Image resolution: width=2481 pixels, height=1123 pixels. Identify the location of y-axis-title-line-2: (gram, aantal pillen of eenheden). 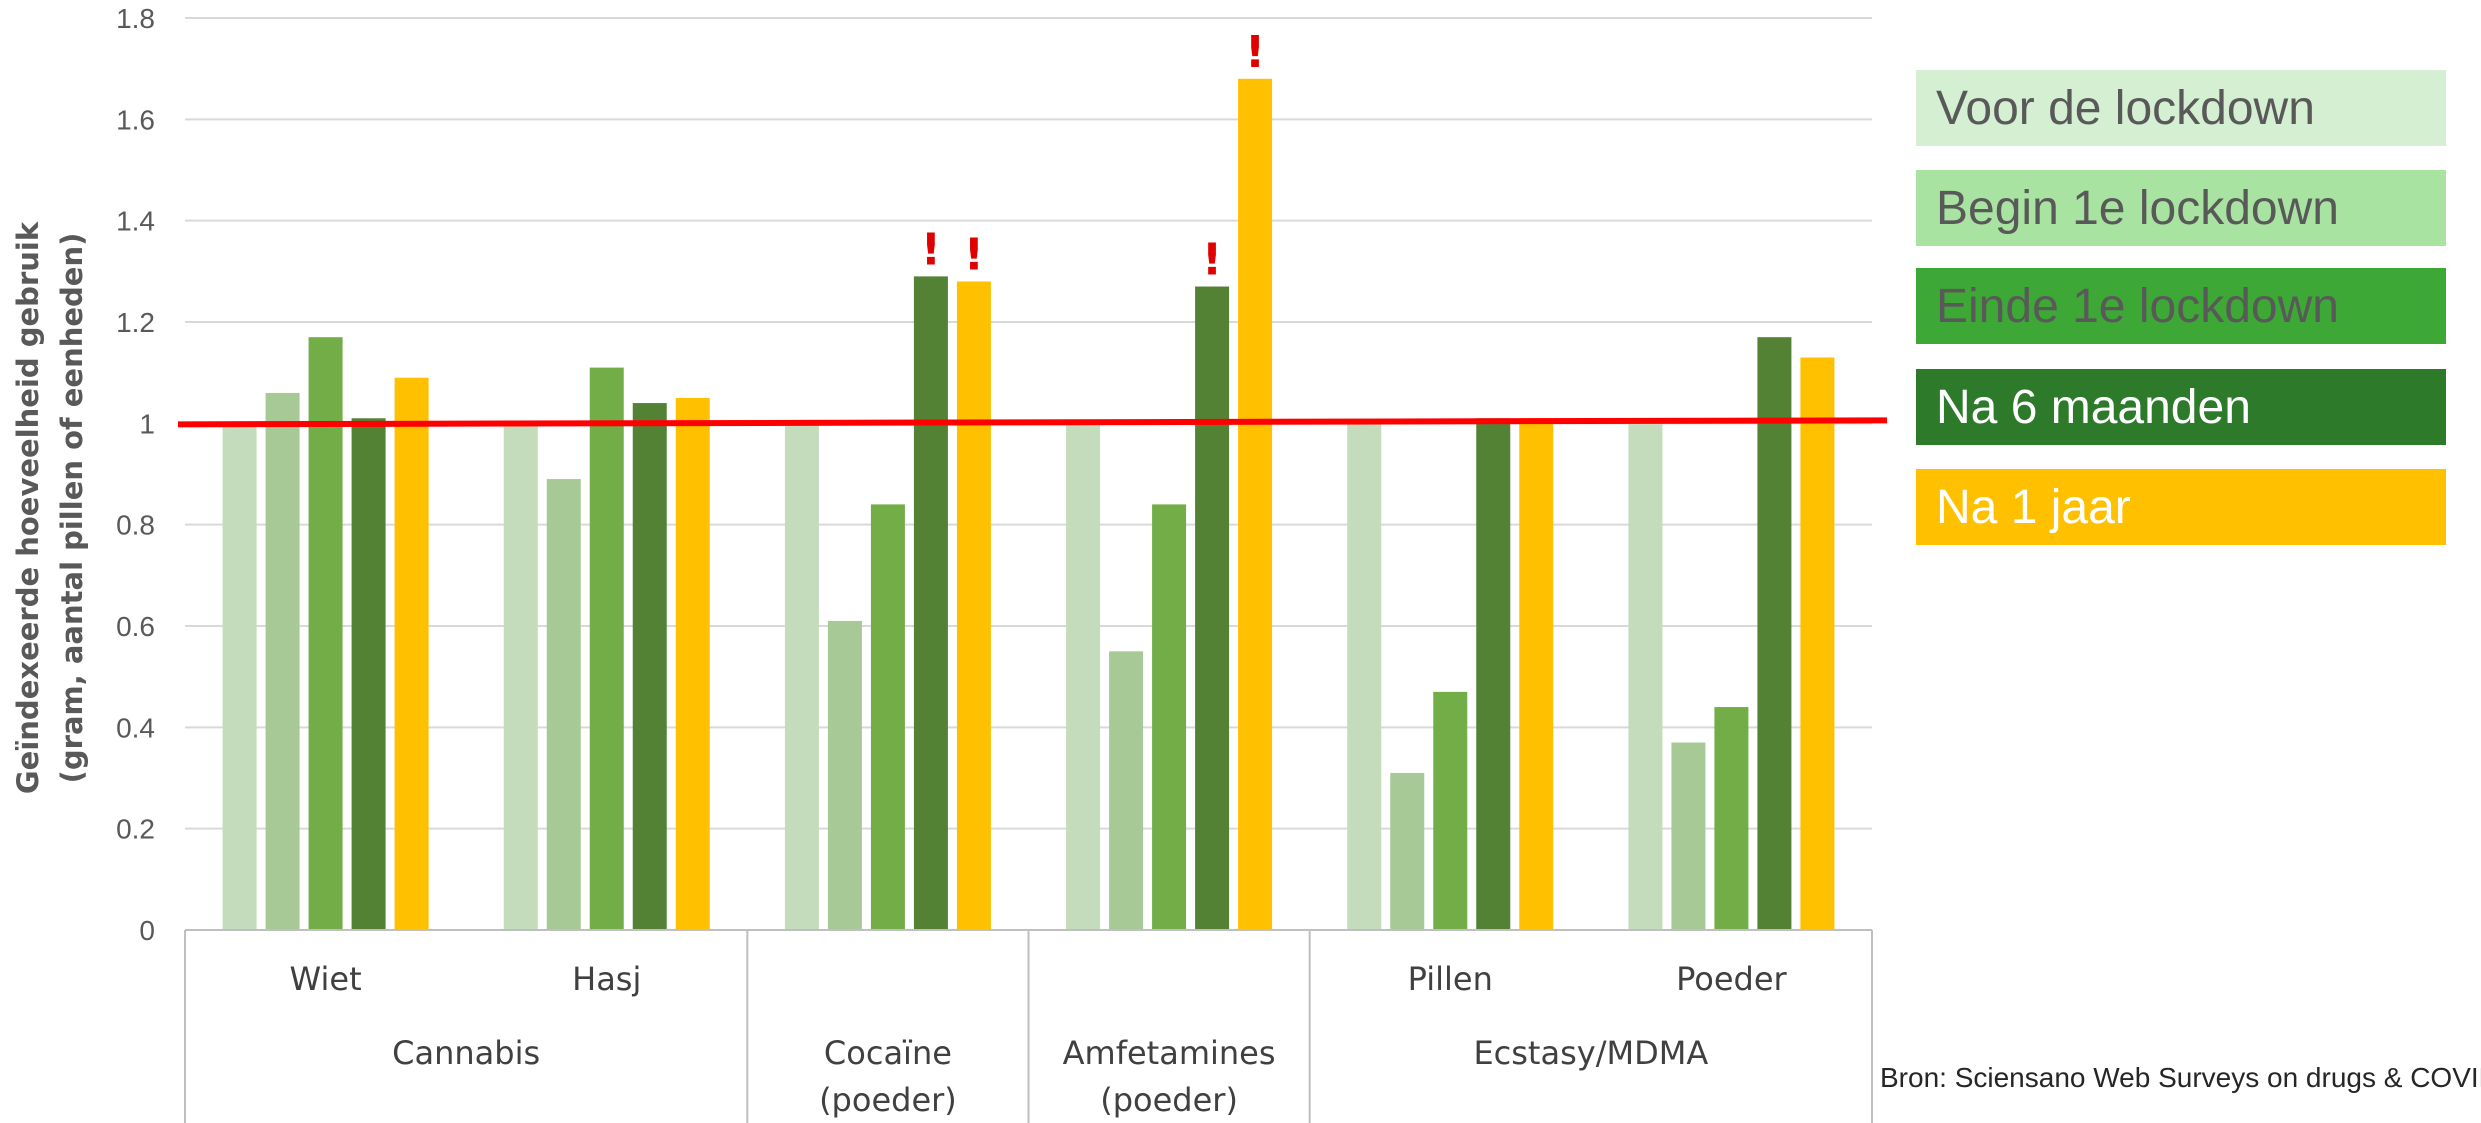
(72, 508).